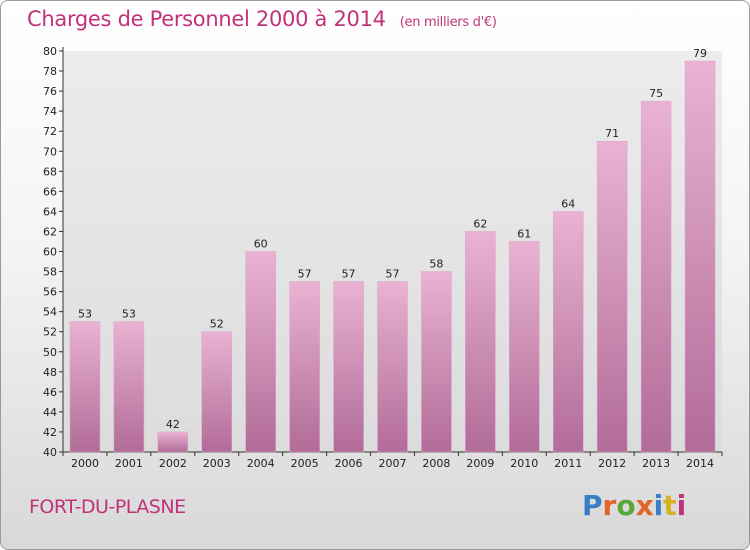 Image resolution: width=750 pixels, height=550 pixels. Describe the element at coordinates (50, 432) in the screenshot. I see `y-tick-label: 42` at that location.